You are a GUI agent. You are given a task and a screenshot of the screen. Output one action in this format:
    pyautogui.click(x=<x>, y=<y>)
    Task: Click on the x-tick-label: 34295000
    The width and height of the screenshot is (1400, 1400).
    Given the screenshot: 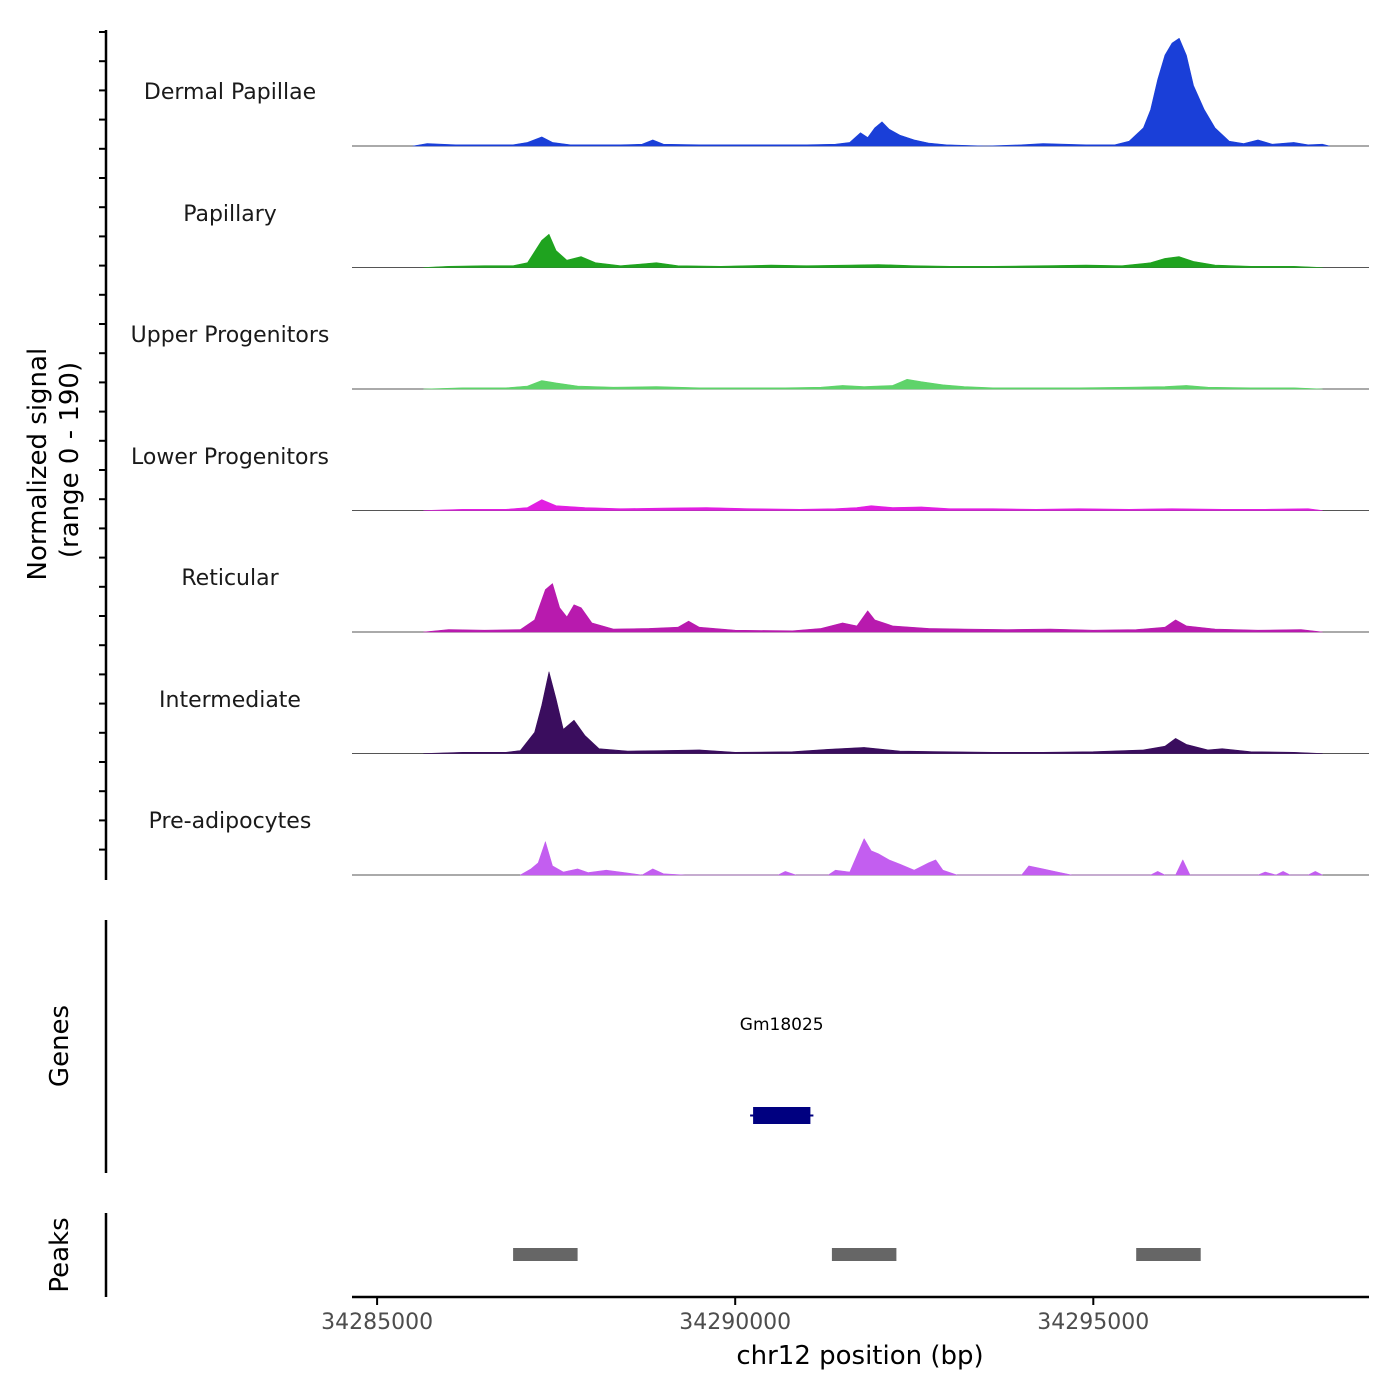 What is the action you would take?
    pyautogui.click(x=1093, y=1322)
    